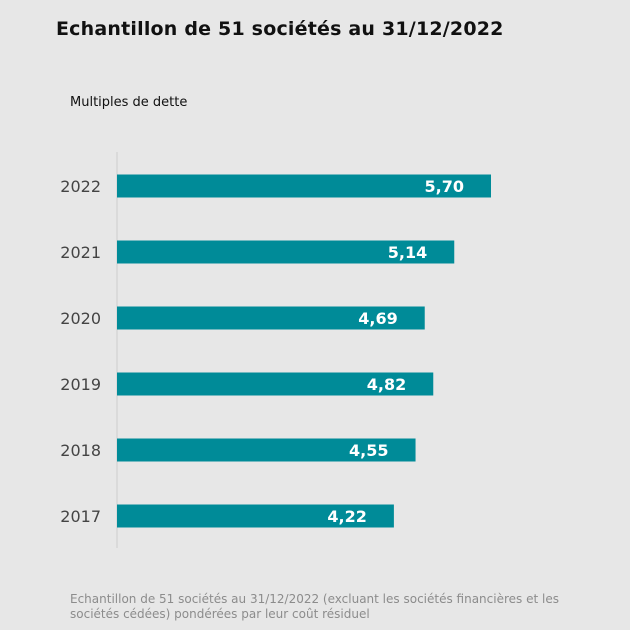 Image resolution: width=630 pixels, height=630 pixels. Describe the element at coordinates (80, 516) in the screenshot. I see `category-label: 2017` at that location.